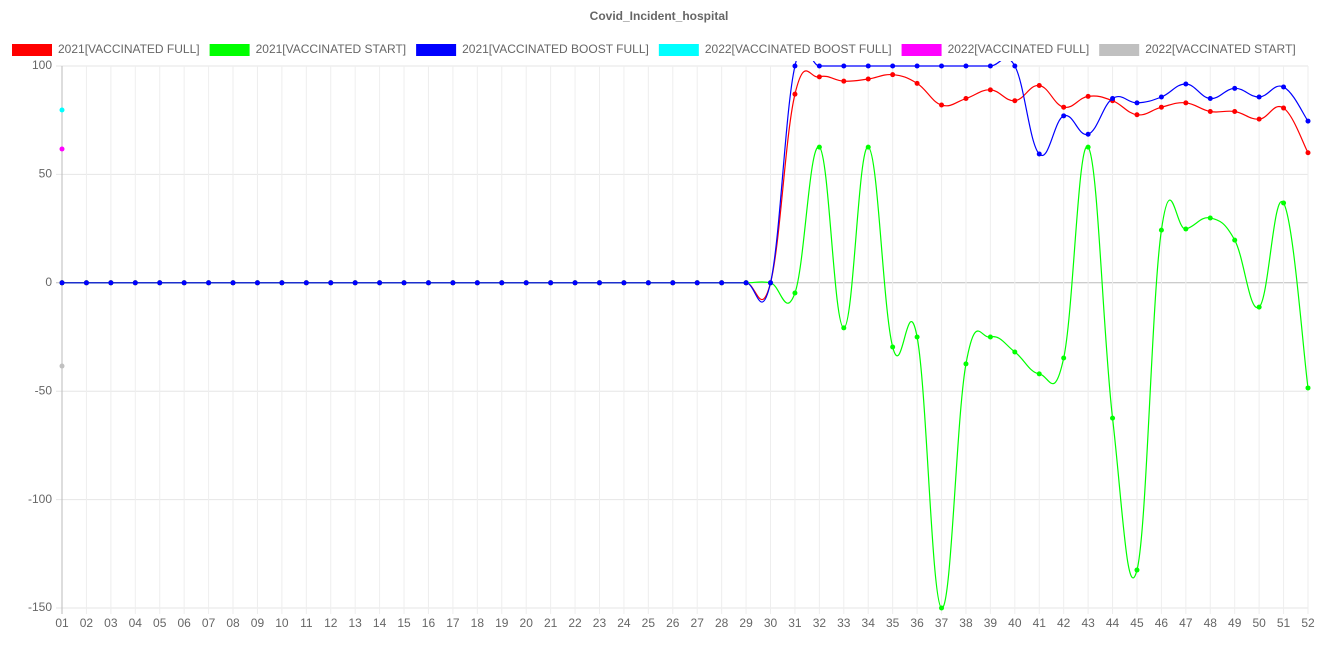 This screenshot has height=659, width=1318. What do you see at coordinates (722, 623) in the screenshot?
I see `x-tick-label: 28` at bounding box center [722, 623].